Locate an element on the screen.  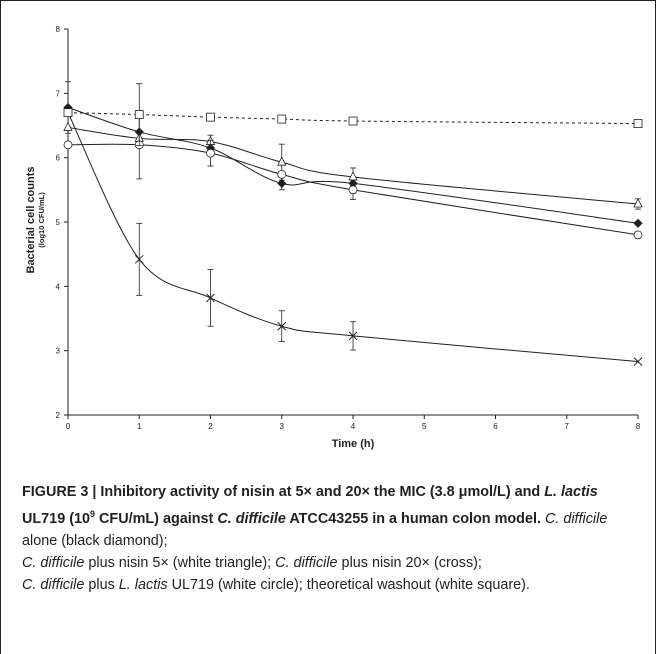
series-square-open is located at coordinates (353, 114).